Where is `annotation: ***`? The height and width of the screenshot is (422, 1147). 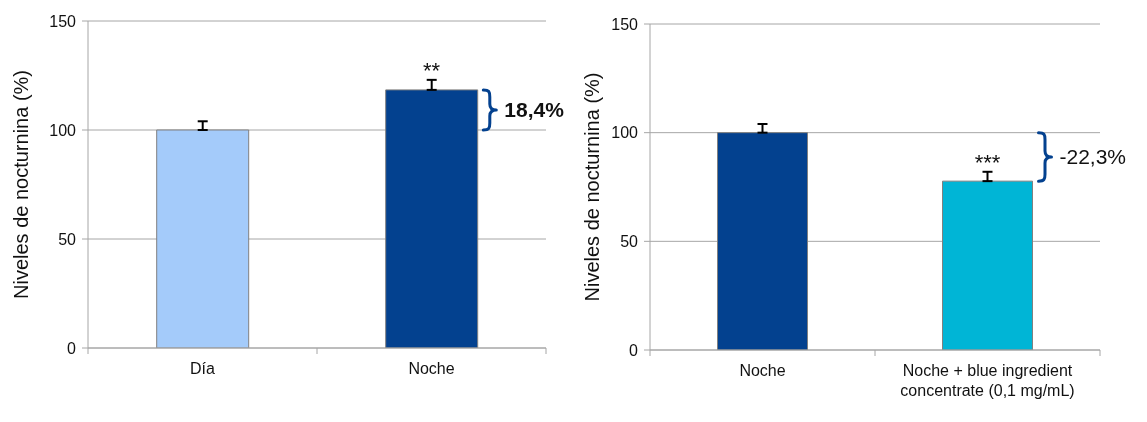
annotation: *** is located at coordinates (987, 162).